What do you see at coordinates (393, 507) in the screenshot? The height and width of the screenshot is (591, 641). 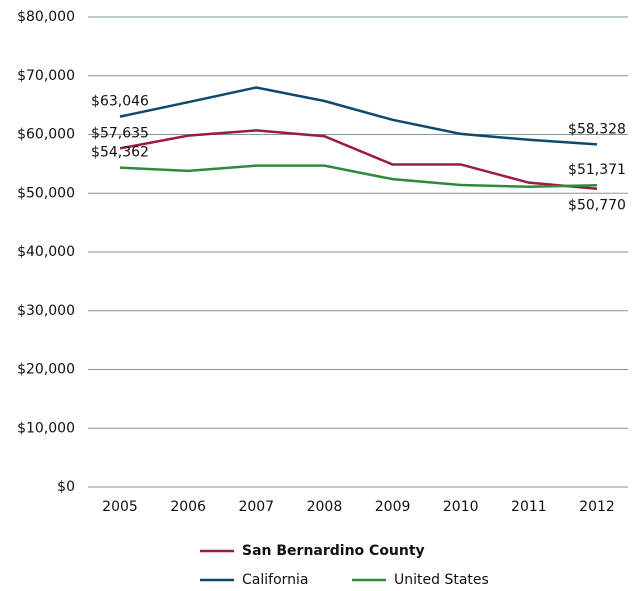 I see `x-tick-label: 2009` at bounding box center [393, 507].